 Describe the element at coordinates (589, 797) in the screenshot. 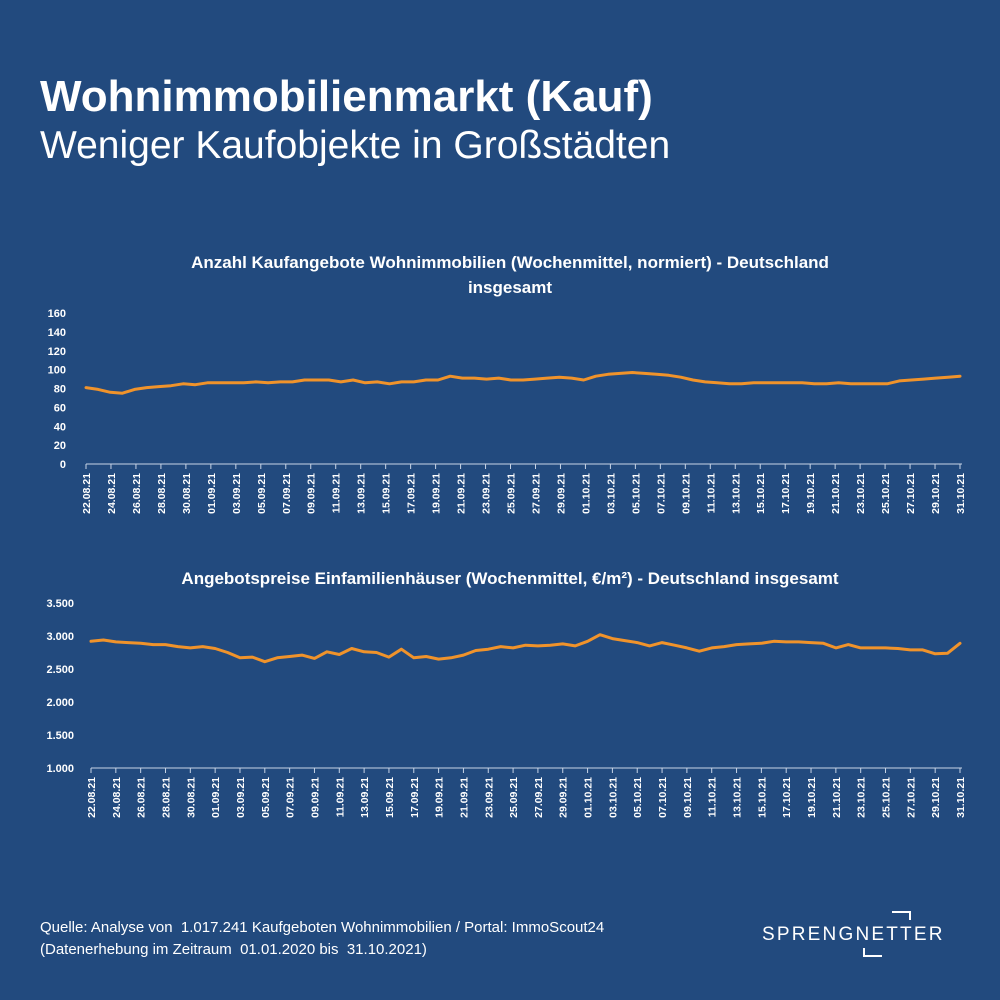

I see `prices-x-tick-label: 01.10.21` at that location.